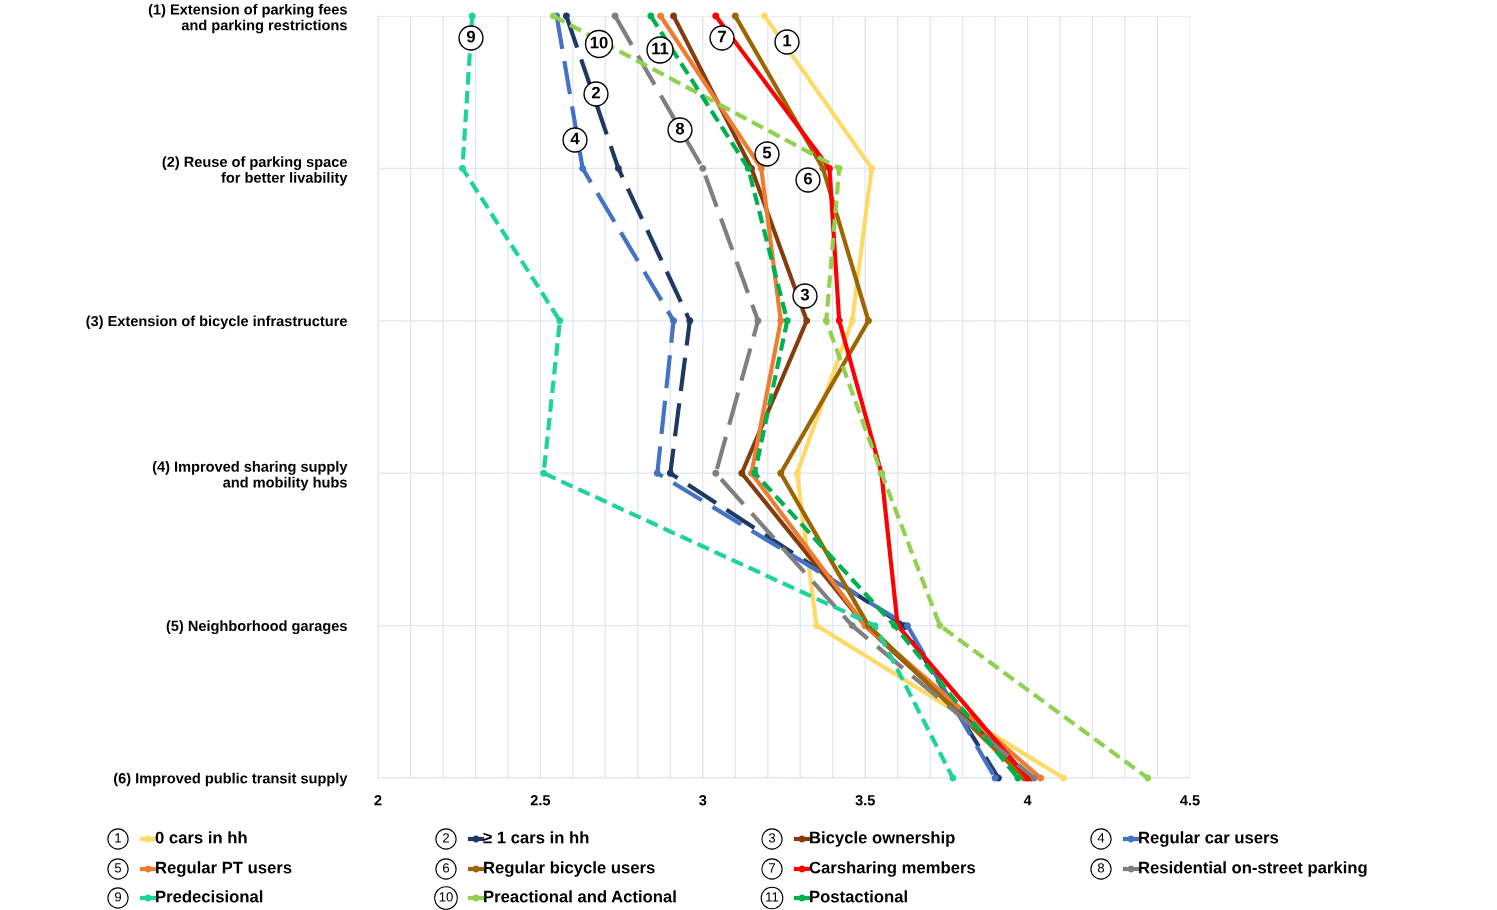  What do you see at coordinates (703, 800) in the screenshot?
I see `x-tick-label: 3` at bounding box center [703, 800].